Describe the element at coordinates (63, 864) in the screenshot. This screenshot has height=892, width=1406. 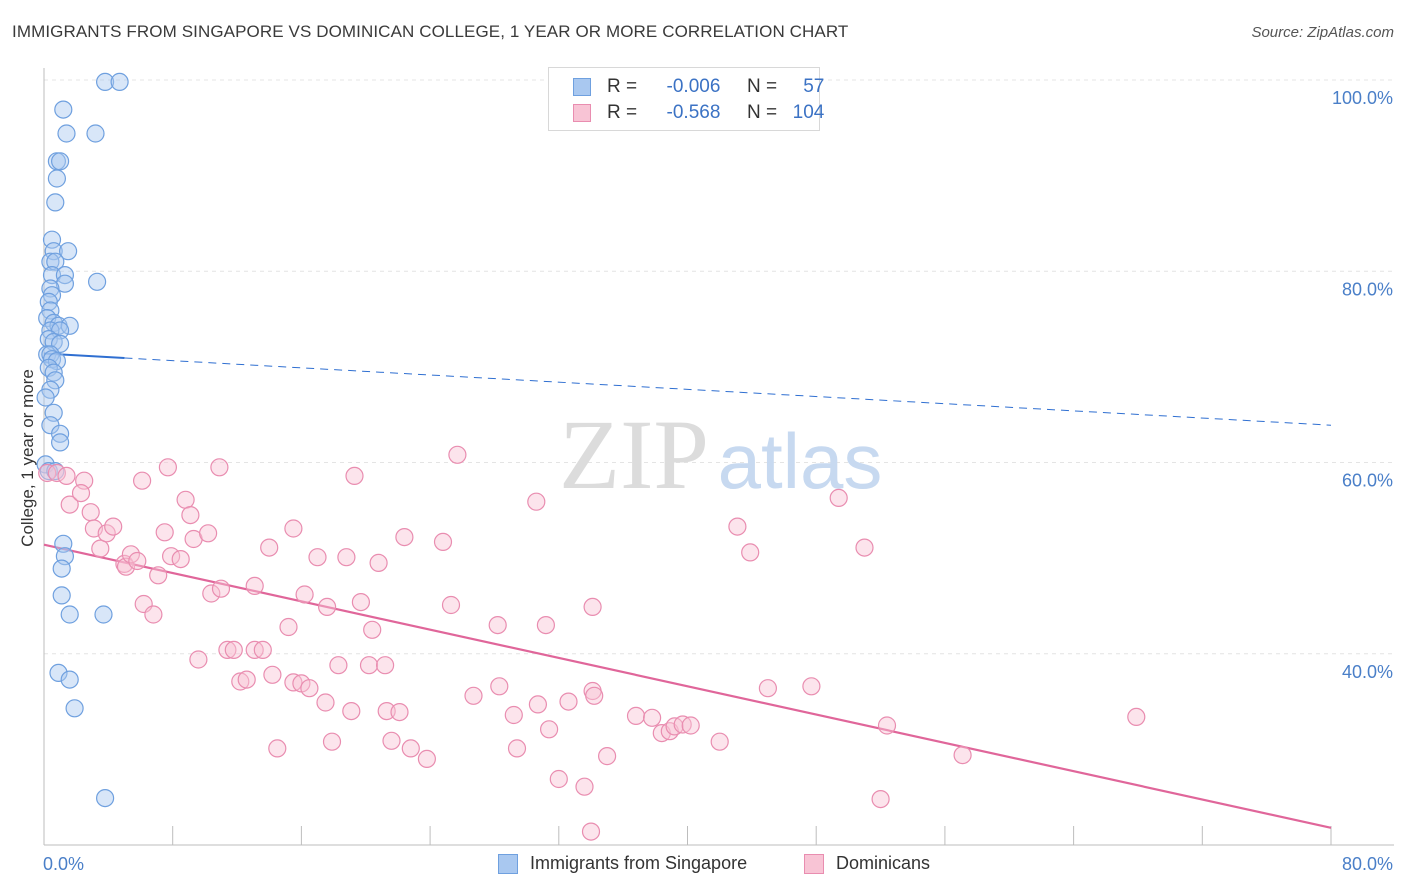
I see `x-tick-label: 0.0%` at that location.